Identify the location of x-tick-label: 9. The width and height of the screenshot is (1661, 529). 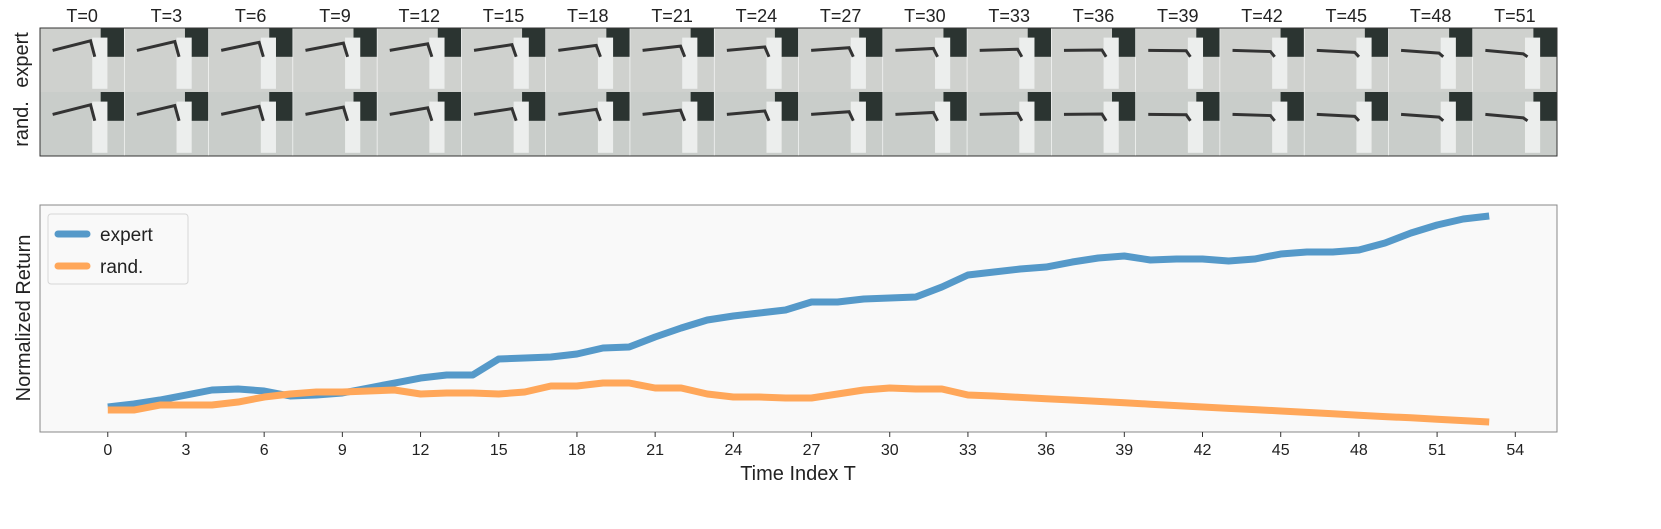
(342, 450).